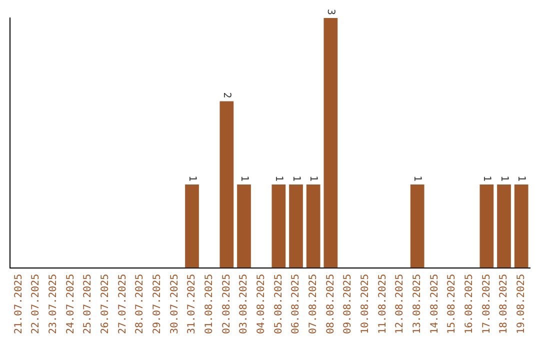 The image size is (540, 340). I want to click on x-tick-label: 10.08.2025, so click(365, 304).